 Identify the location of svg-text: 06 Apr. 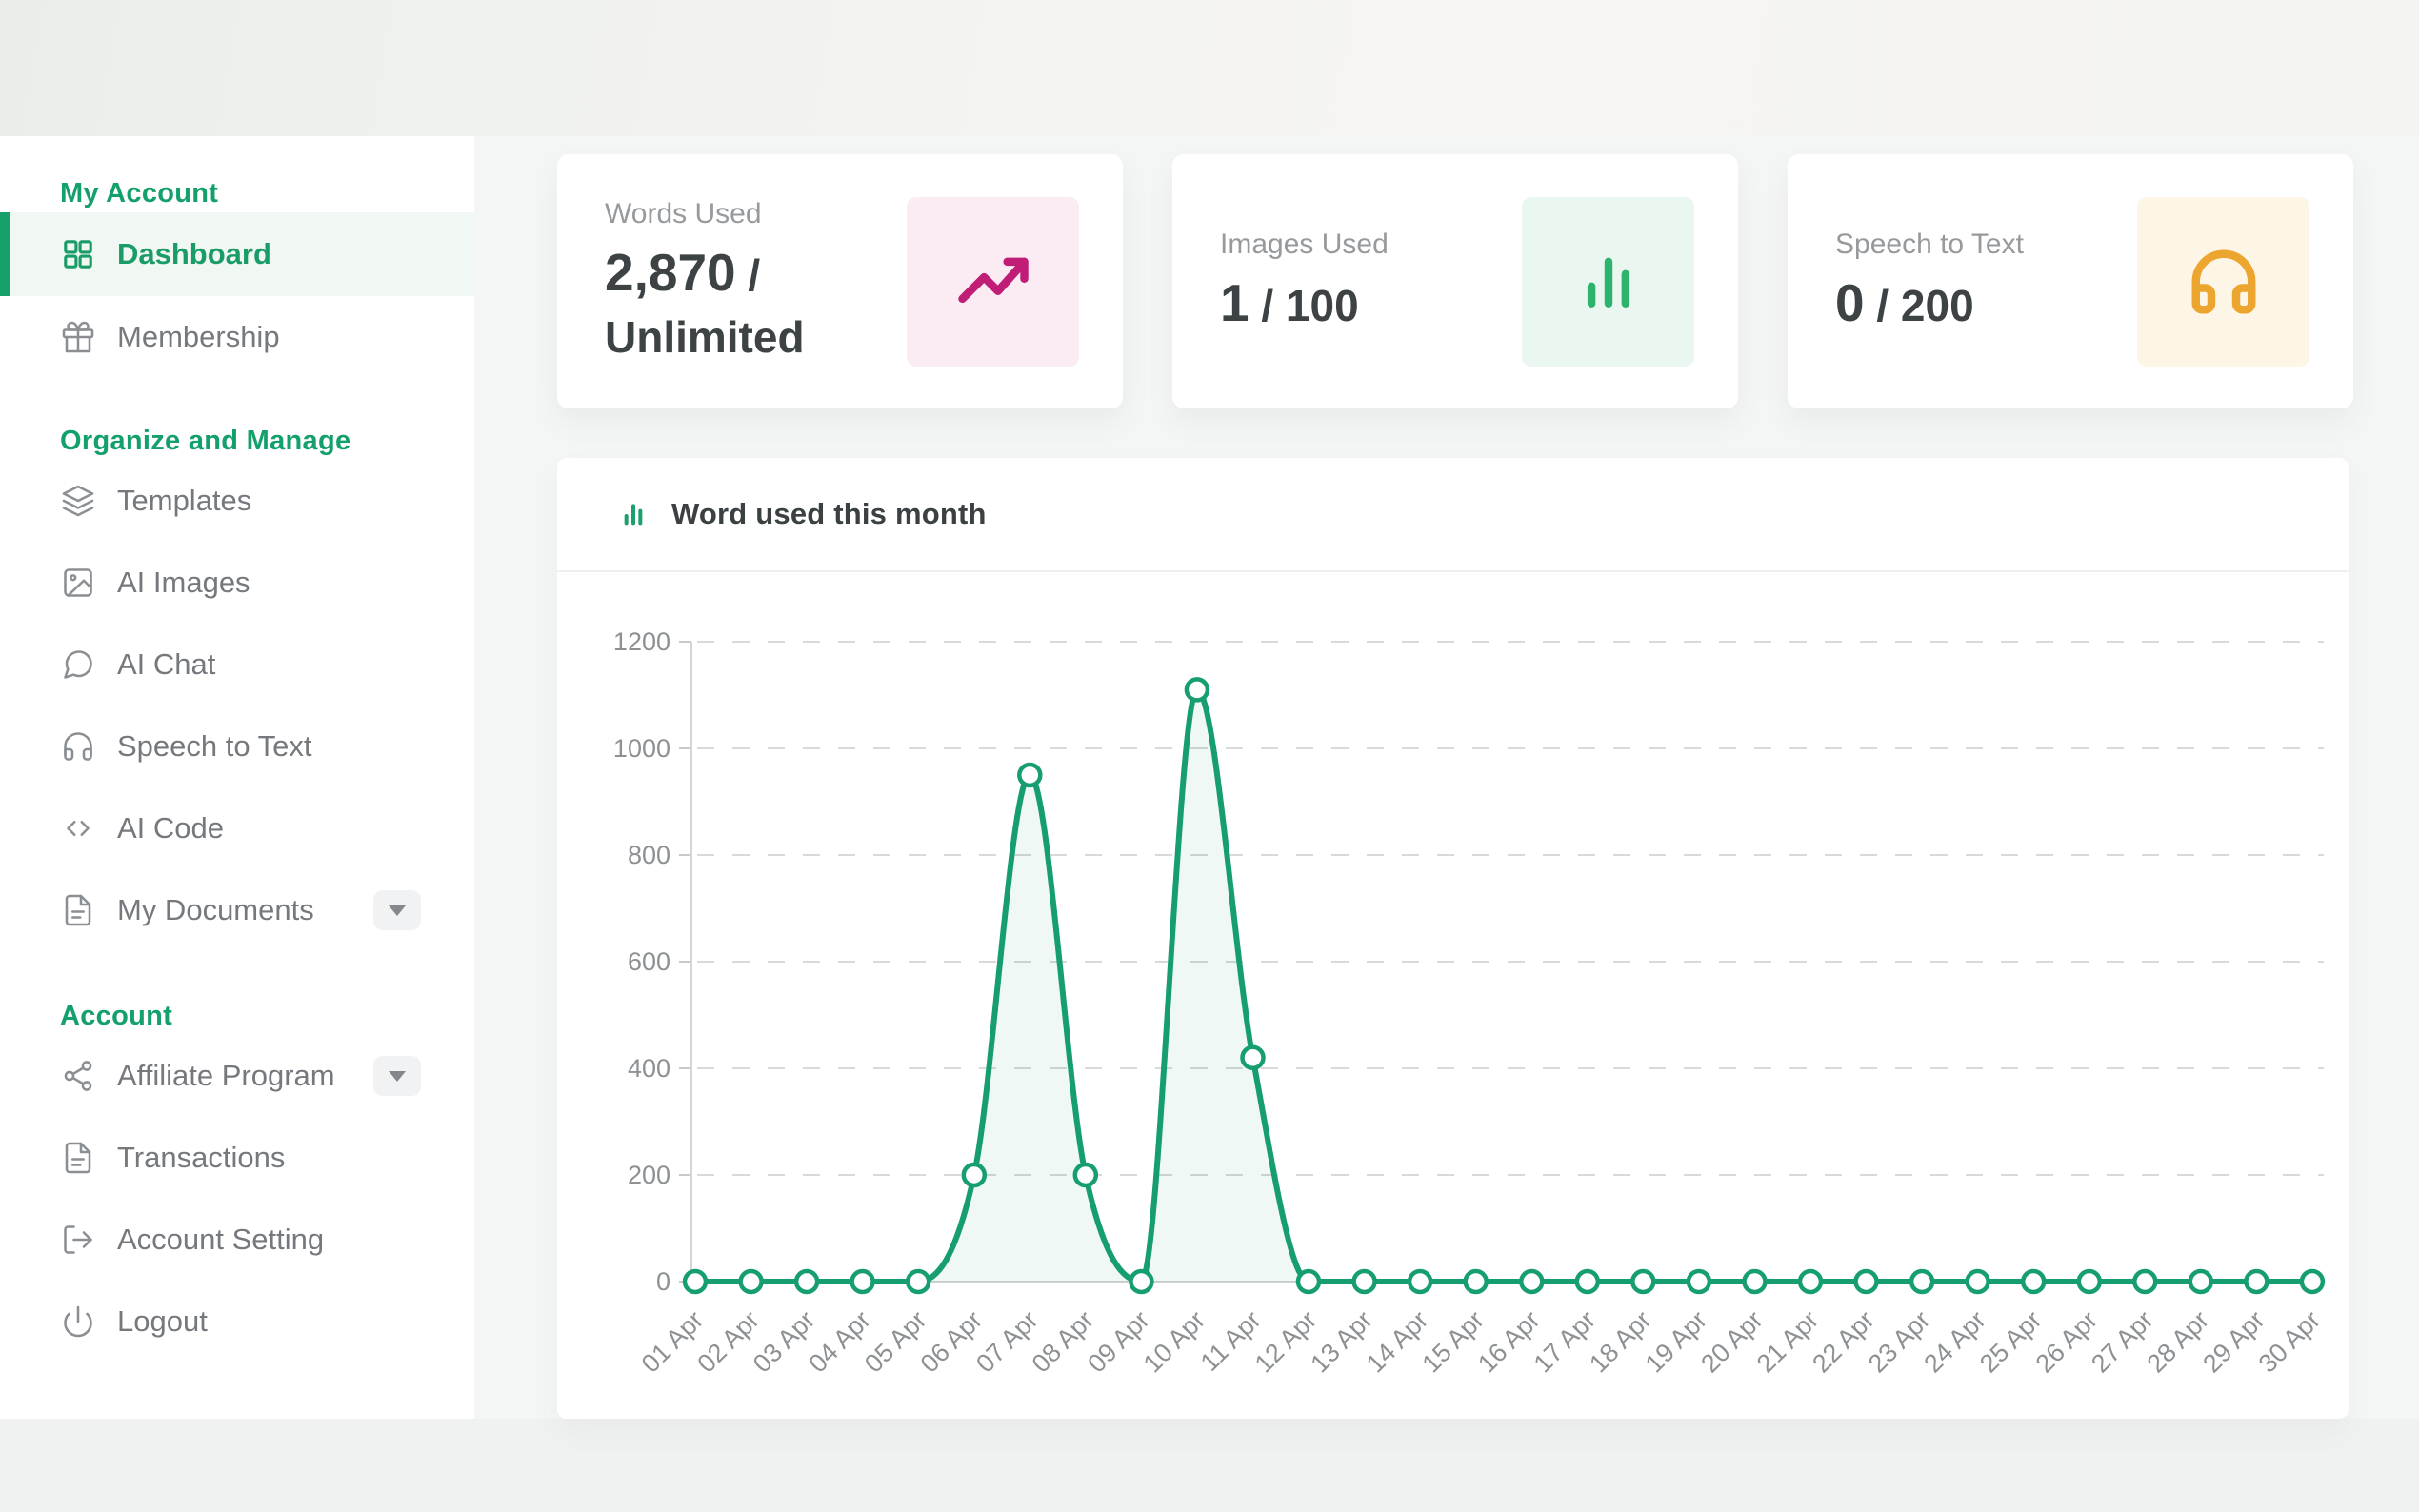
(951, 1341).